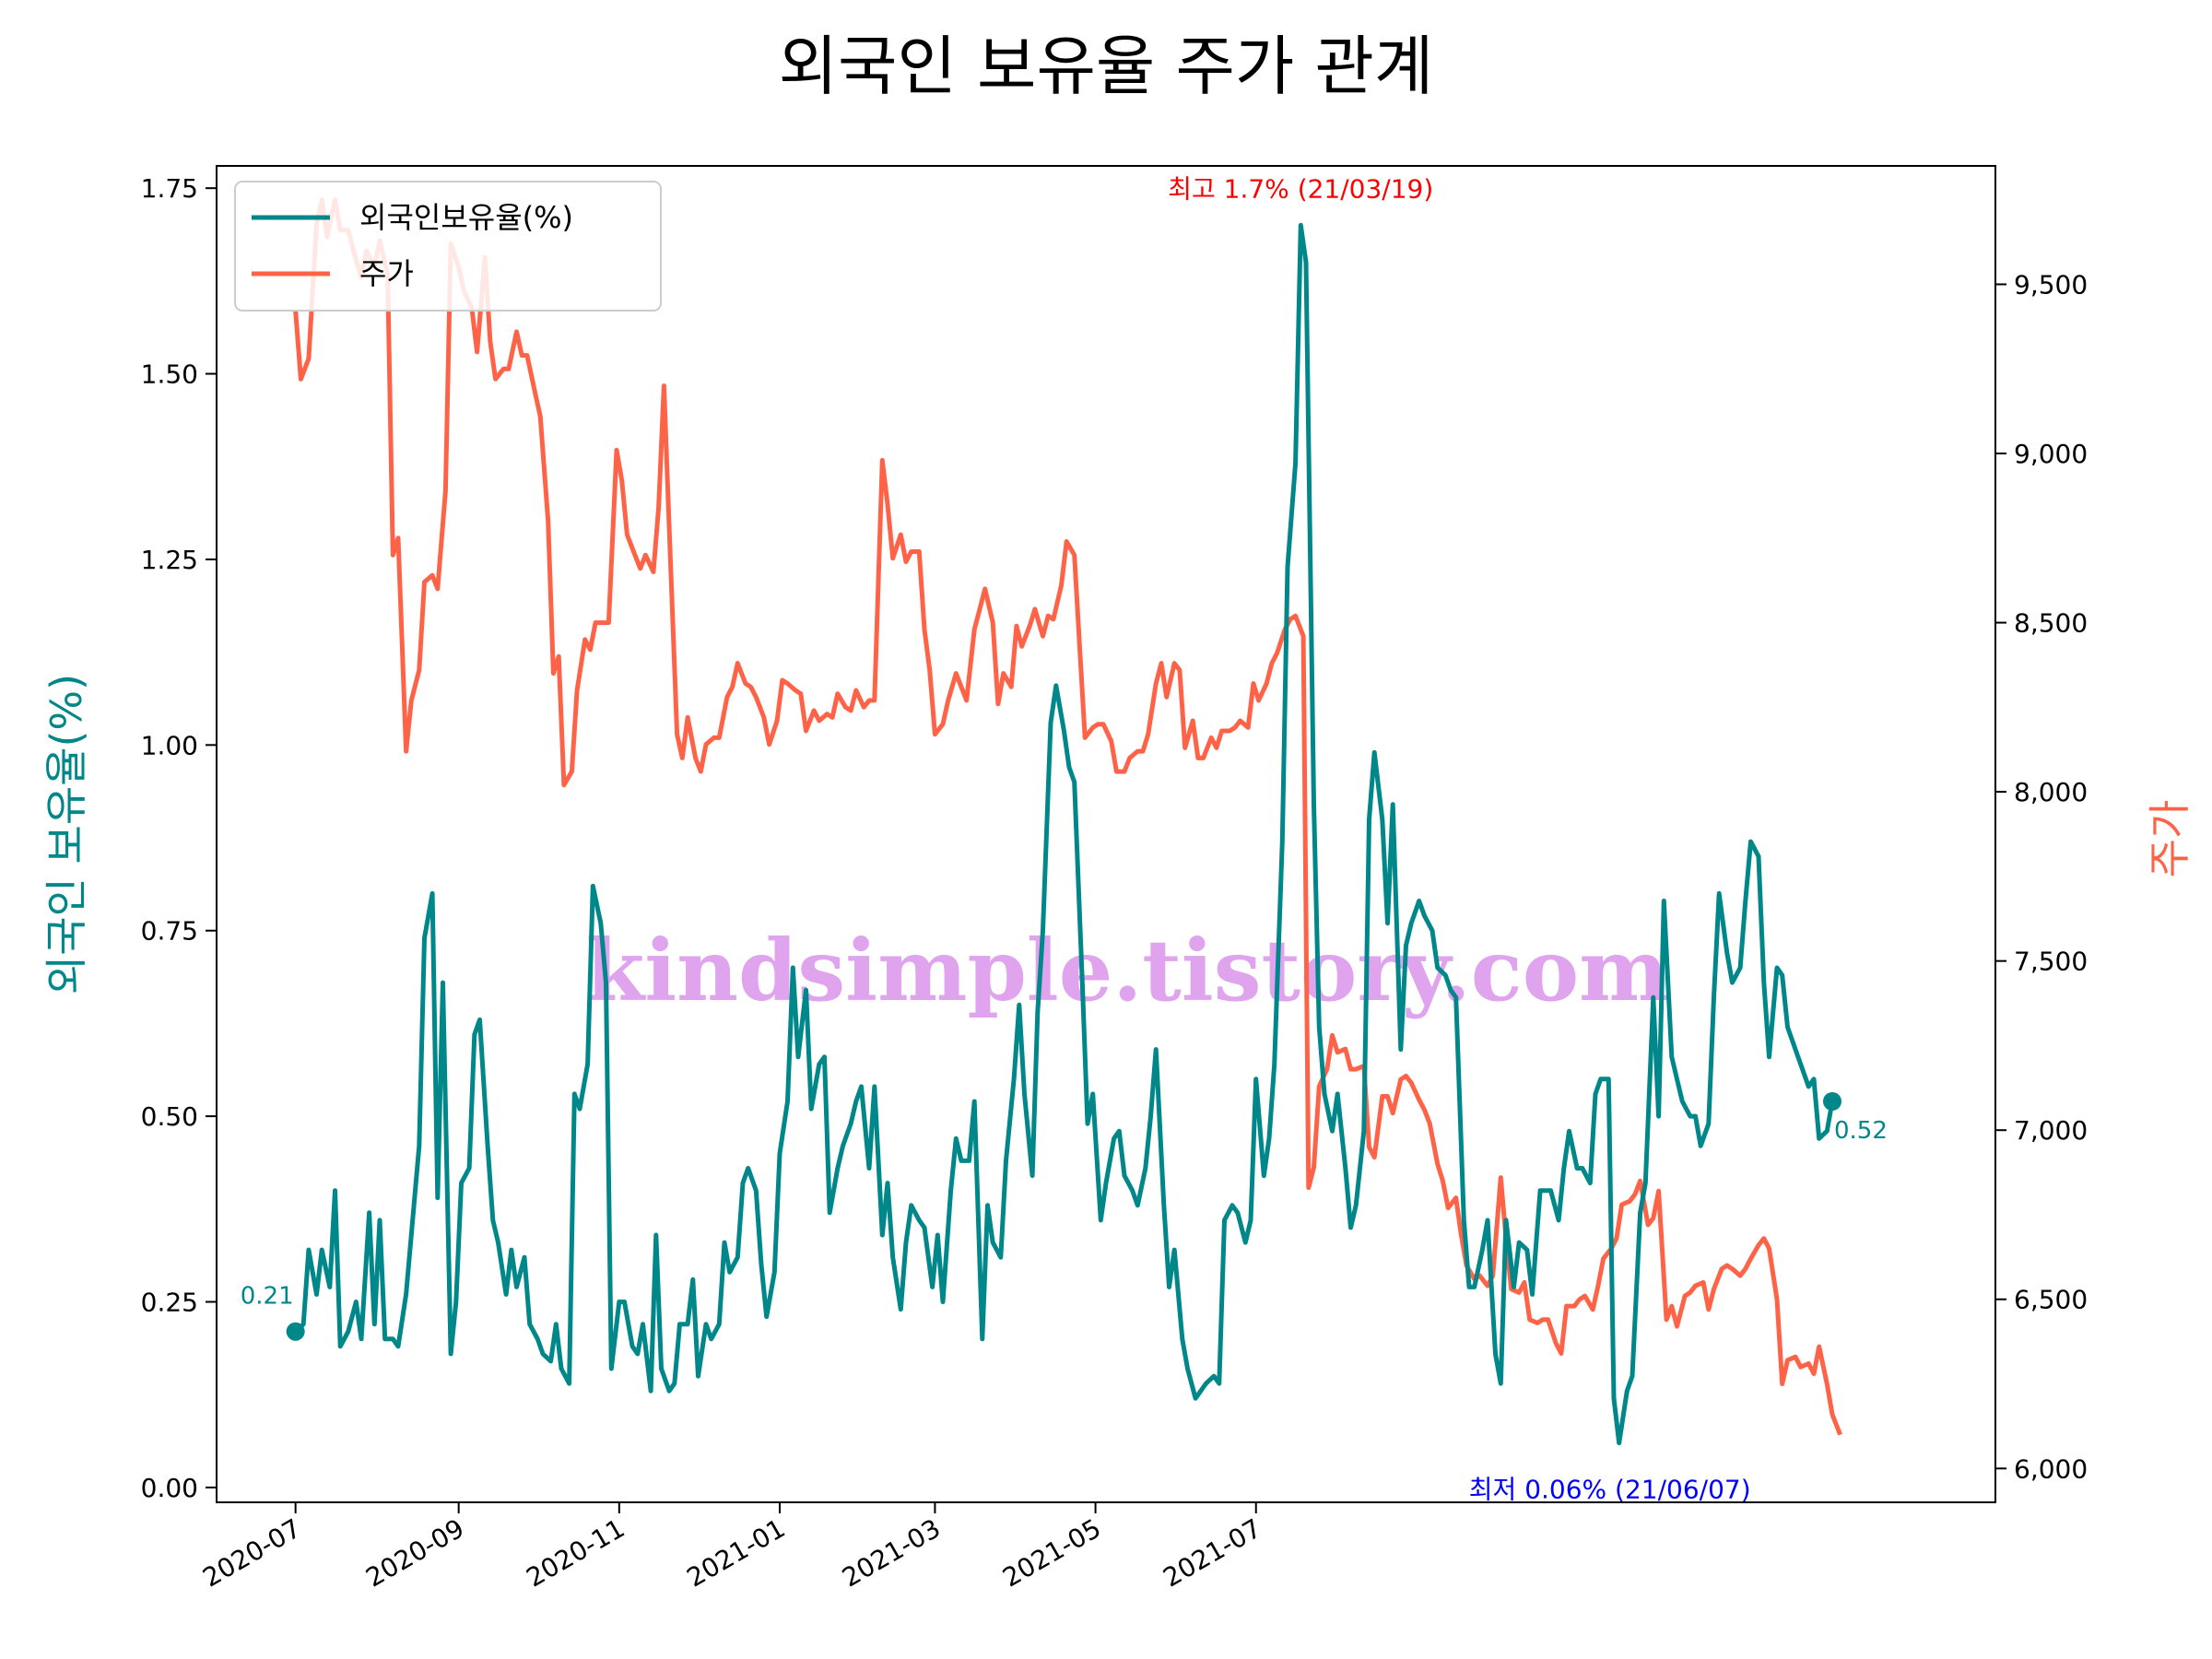 The image size is (2212, 1659). What do you see at coordinates (295, 1331) in the screenshot?
I see `start-point-marker` at bounding box center [295, 1331].